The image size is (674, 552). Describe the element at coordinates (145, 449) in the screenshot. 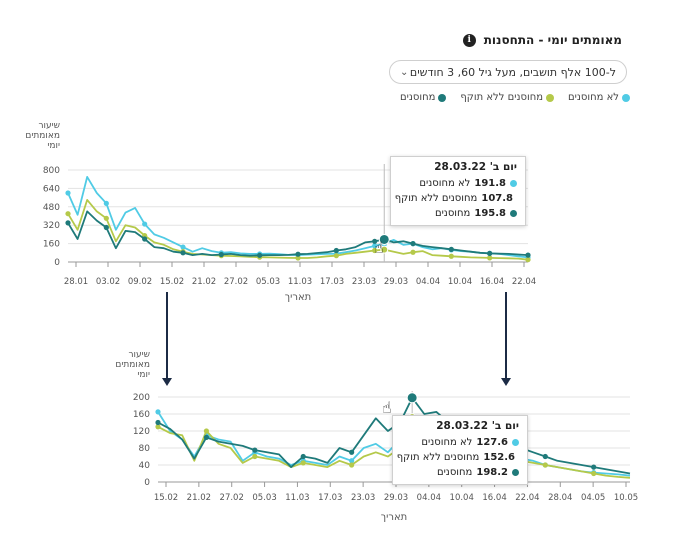

I see `y-tick-label: 80` at that location.